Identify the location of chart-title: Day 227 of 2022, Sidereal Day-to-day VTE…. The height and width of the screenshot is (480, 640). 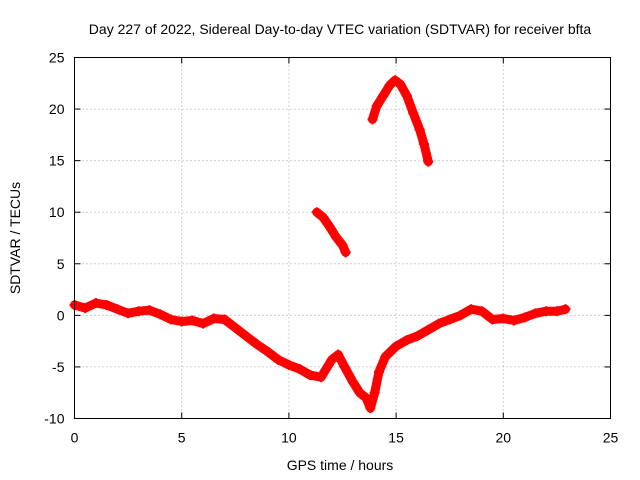
(340, 29).